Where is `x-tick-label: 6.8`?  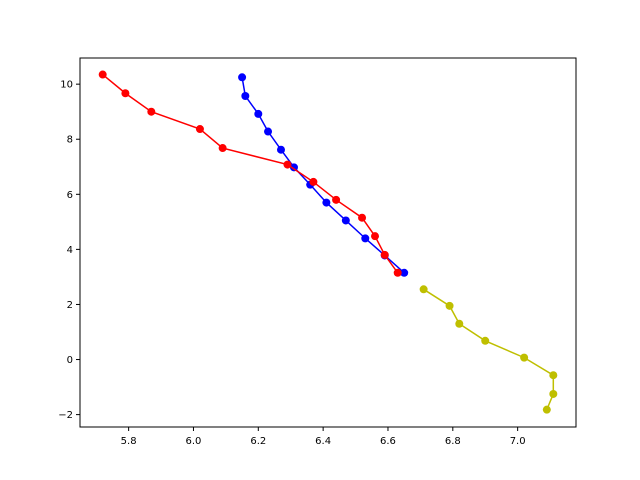
x-tick-label: 6.8 is located at coordinates (453, 441).